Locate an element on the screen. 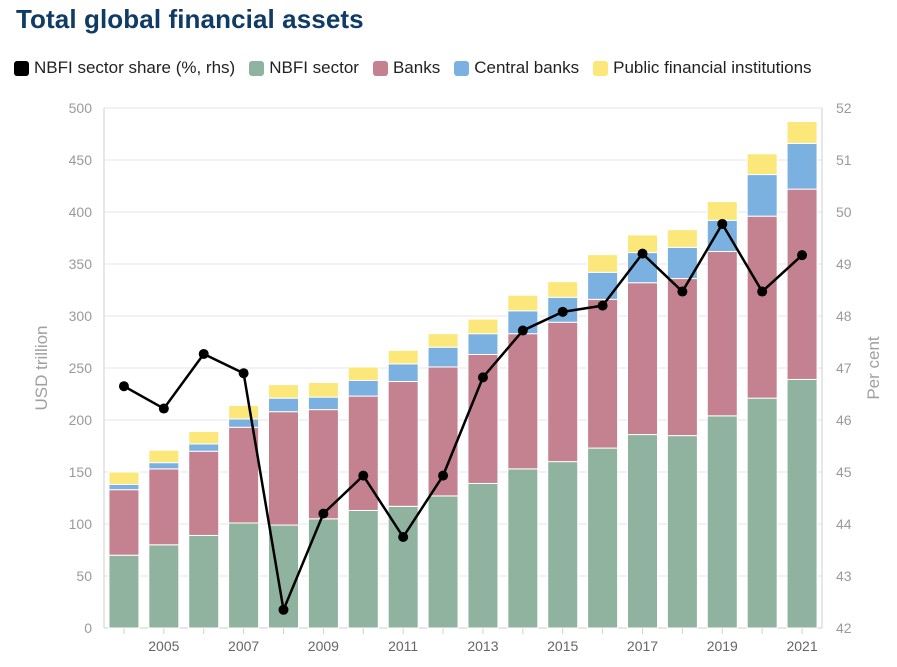 This screenshot has height=667, width=897. legend-label-central-banks: Central banks is located at coordinates (527, 67).